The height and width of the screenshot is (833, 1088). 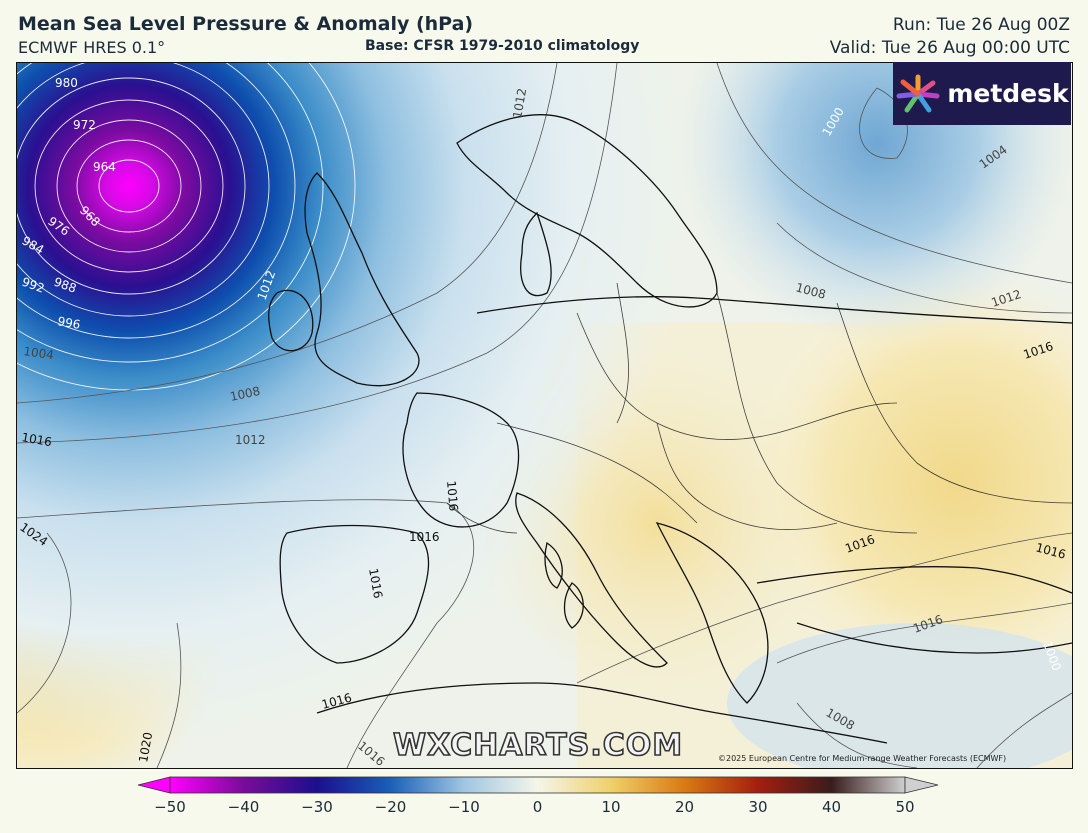 I want to click on flower-logo-icon, so click(x=918, y=93).